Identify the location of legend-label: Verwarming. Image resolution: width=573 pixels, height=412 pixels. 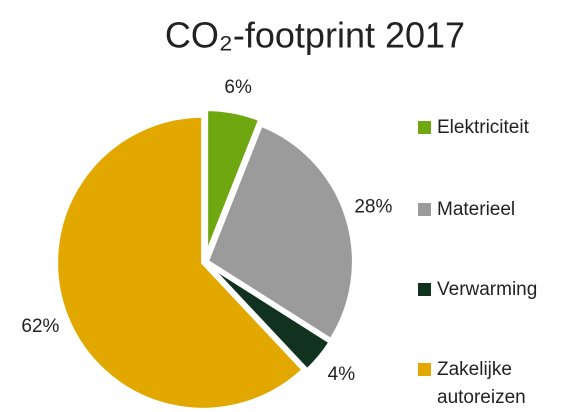
(487, 289).